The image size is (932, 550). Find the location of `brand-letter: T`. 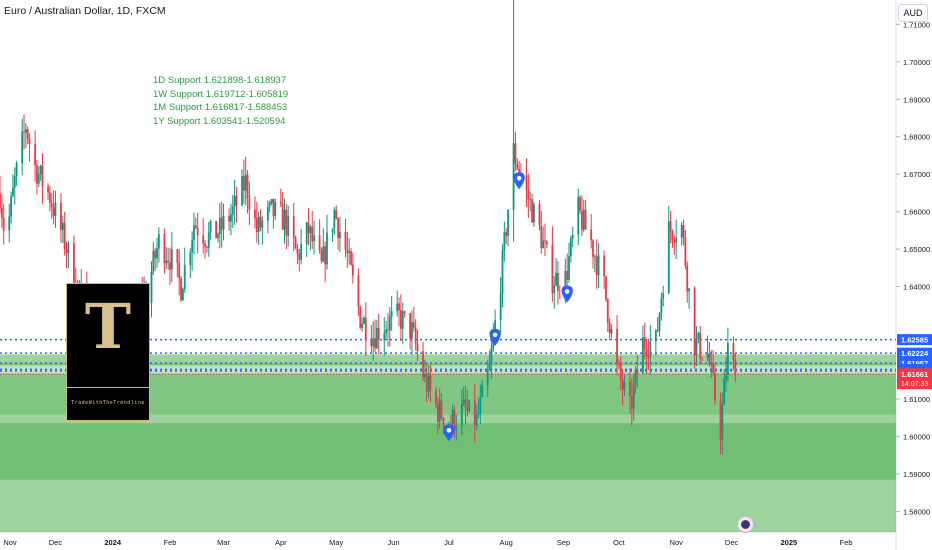

brand-letter: T is located at coordinates (108, 326).